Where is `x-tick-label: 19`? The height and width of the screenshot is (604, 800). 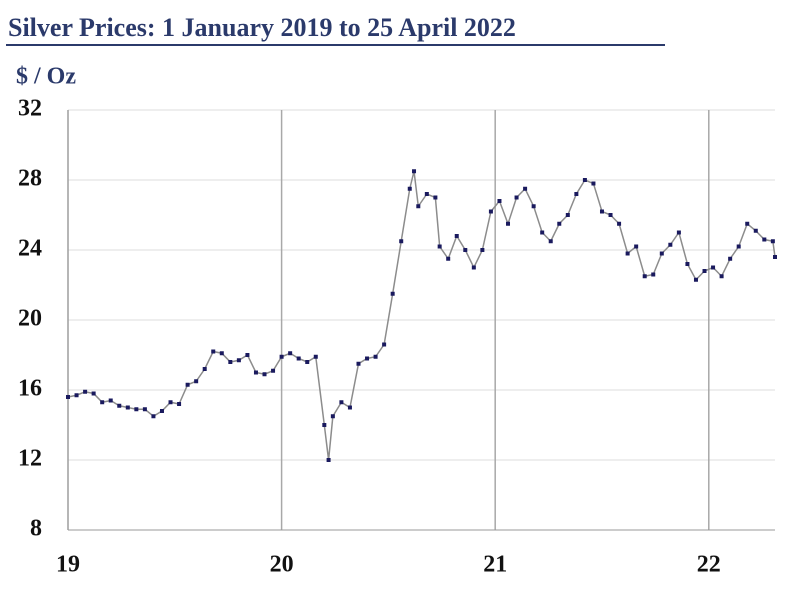 x-tick-label: 19 is located at coordinates (68, 565).